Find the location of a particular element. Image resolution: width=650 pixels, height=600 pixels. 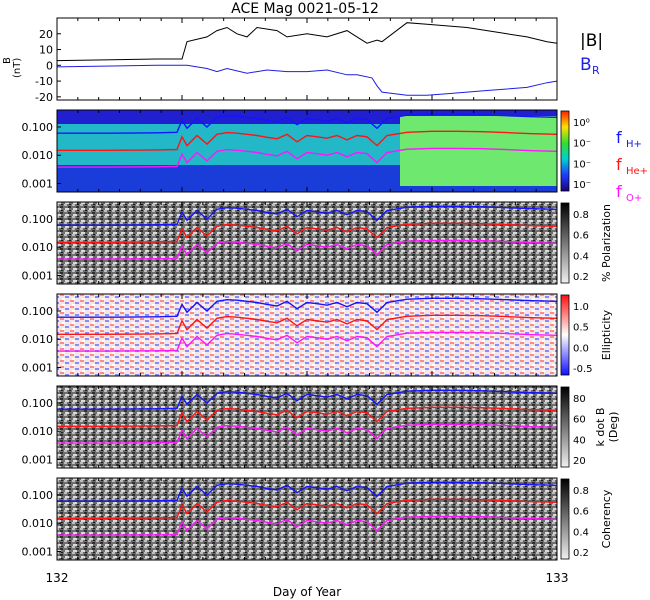

colorbar-tick-label: 0.5 is located at coordinates (581, 328).